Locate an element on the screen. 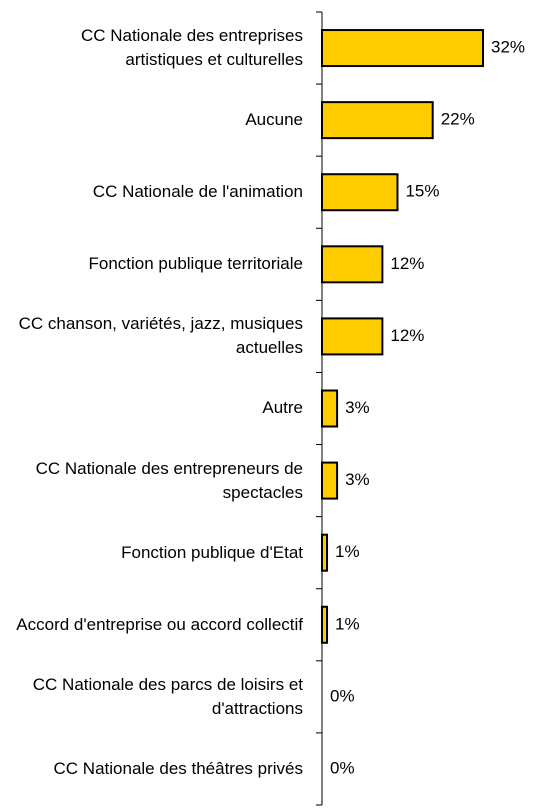 Image resolution: width=537 pixels, height=811 pixels. category-label: Autre is located at coordinates (282, 408).